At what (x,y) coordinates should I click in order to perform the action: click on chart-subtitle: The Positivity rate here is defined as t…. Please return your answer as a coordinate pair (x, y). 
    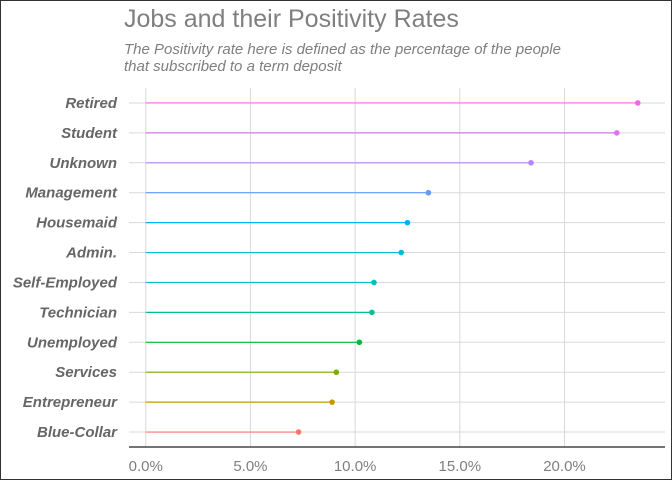
    Looking at the image, I should click on (342, 58).